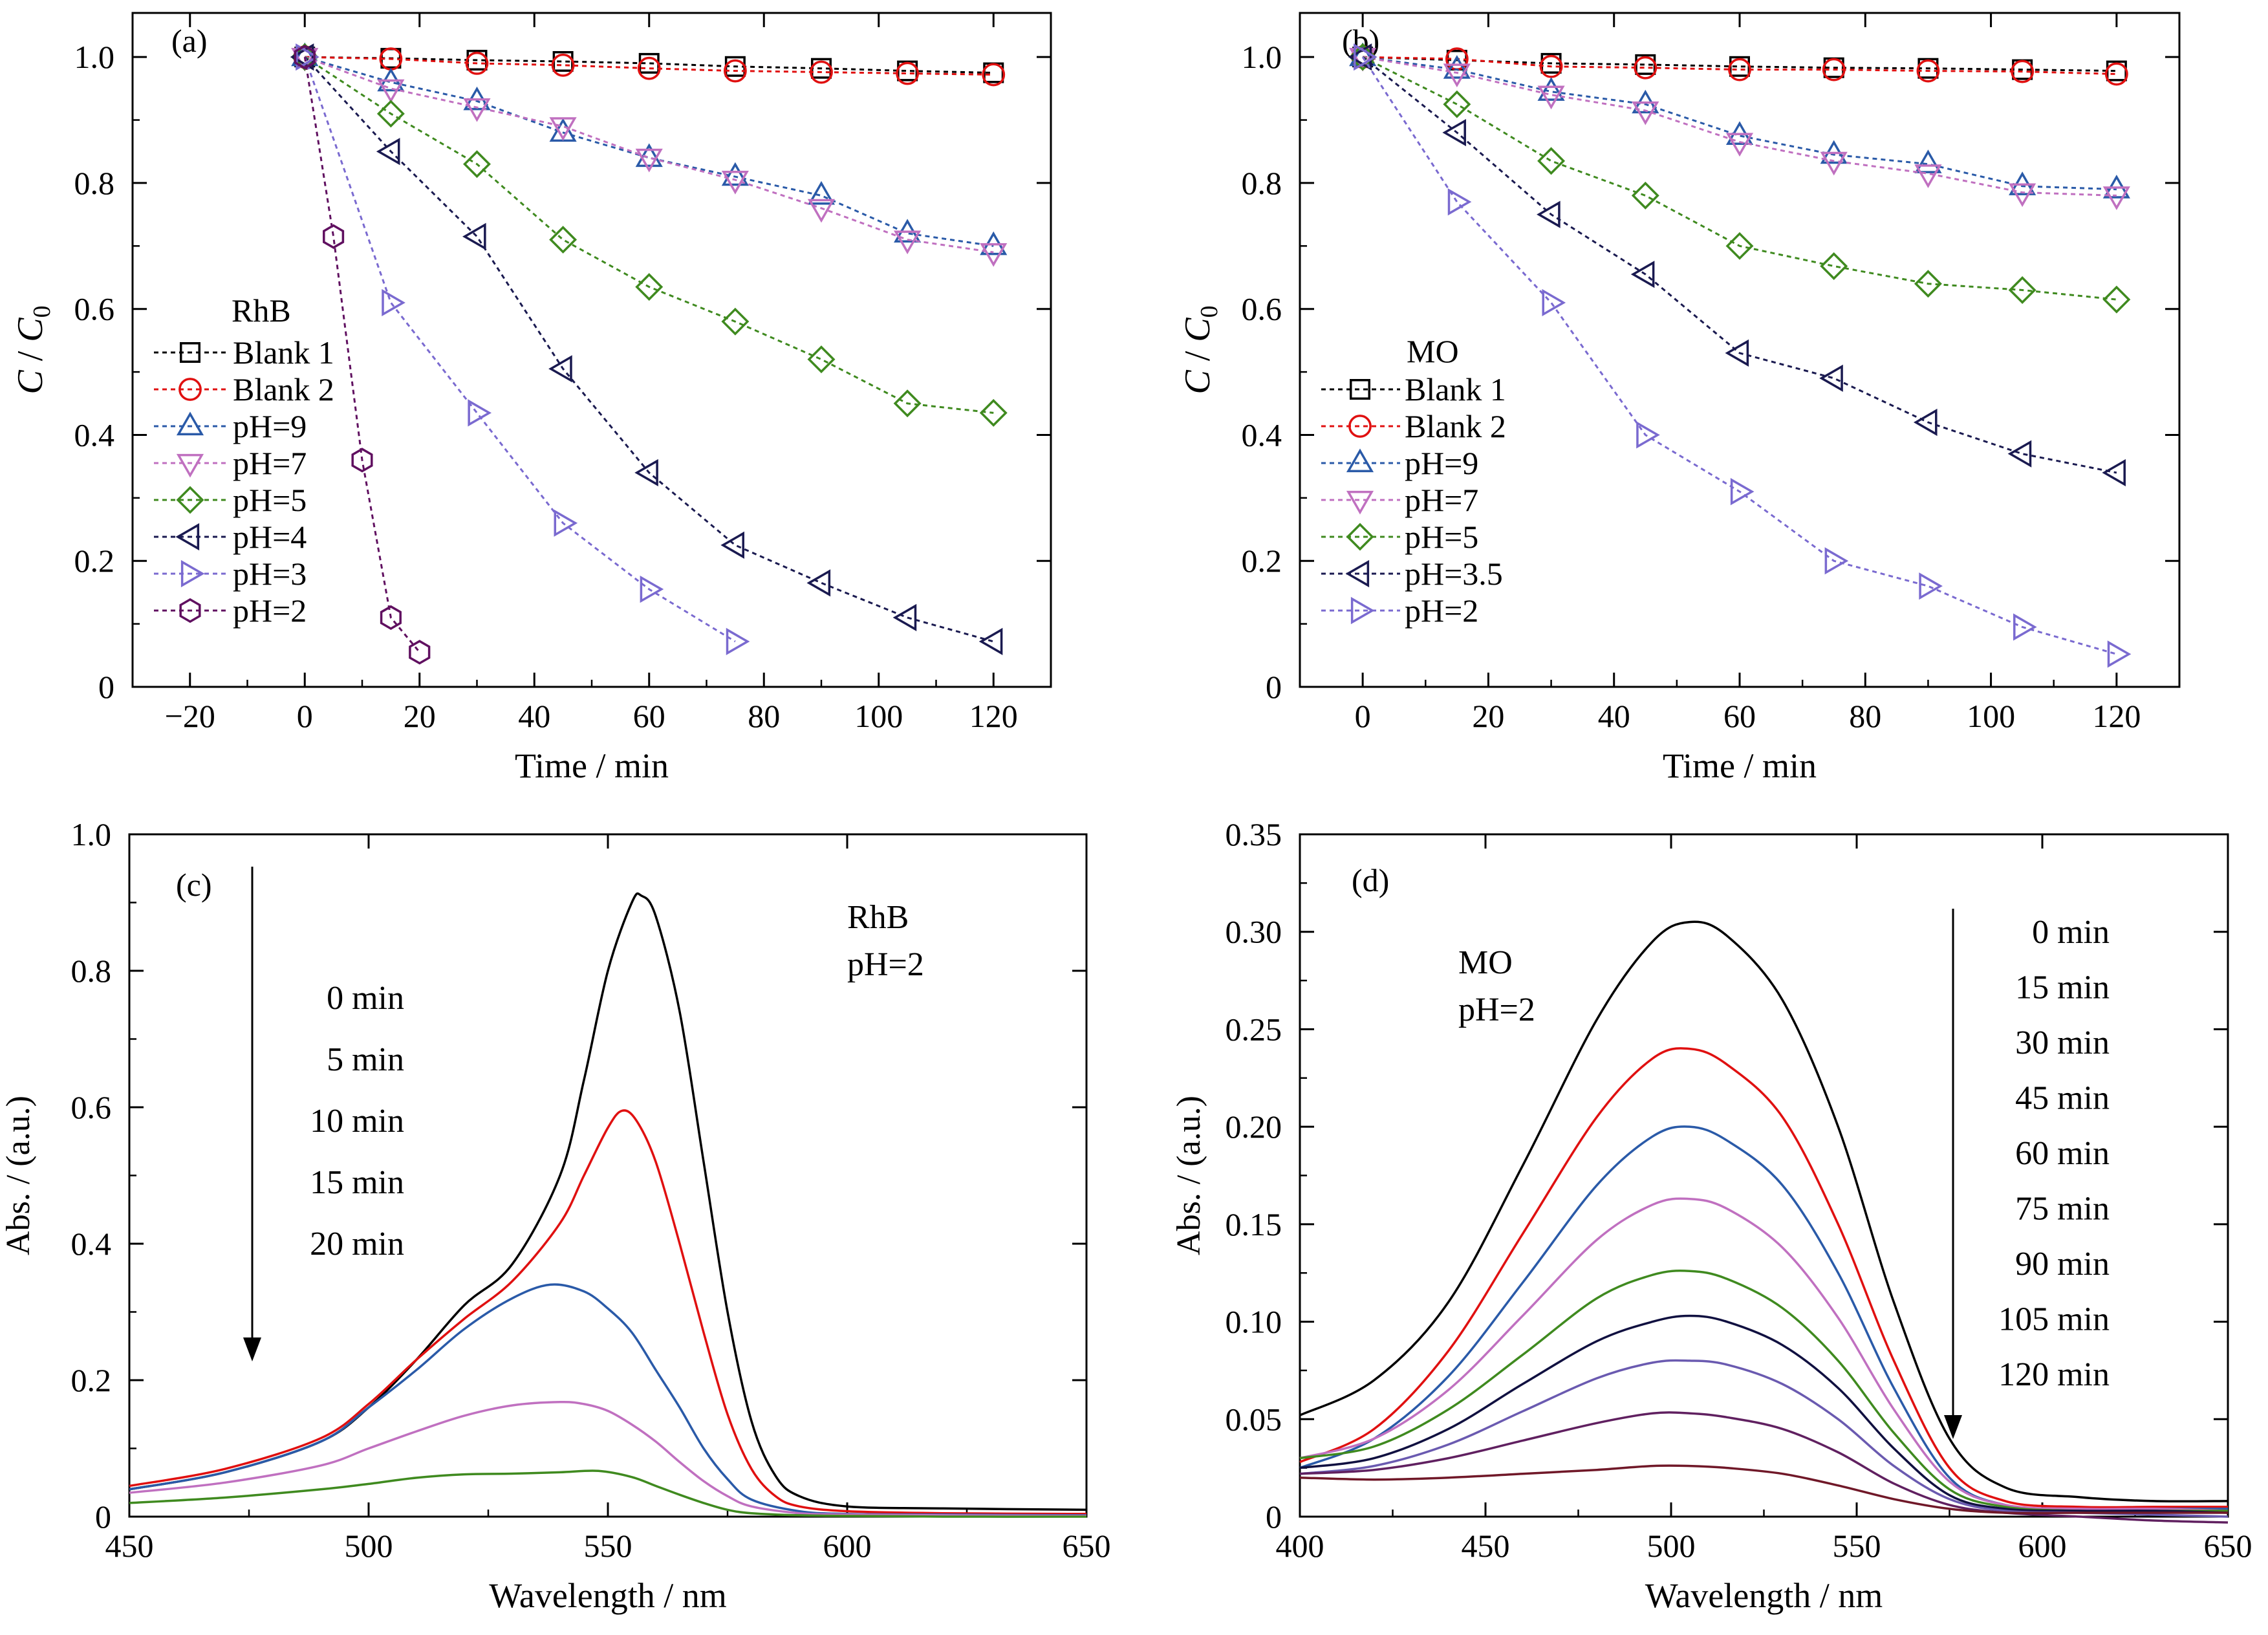 The image size is (2268, 1635). I want to click on x-tick-label: 650, so click(1087, 1546).